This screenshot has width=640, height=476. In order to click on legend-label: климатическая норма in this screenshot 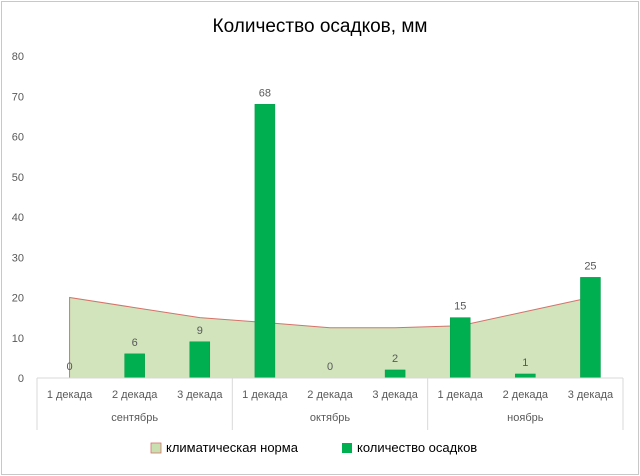, I will do `click(232, 447)`.